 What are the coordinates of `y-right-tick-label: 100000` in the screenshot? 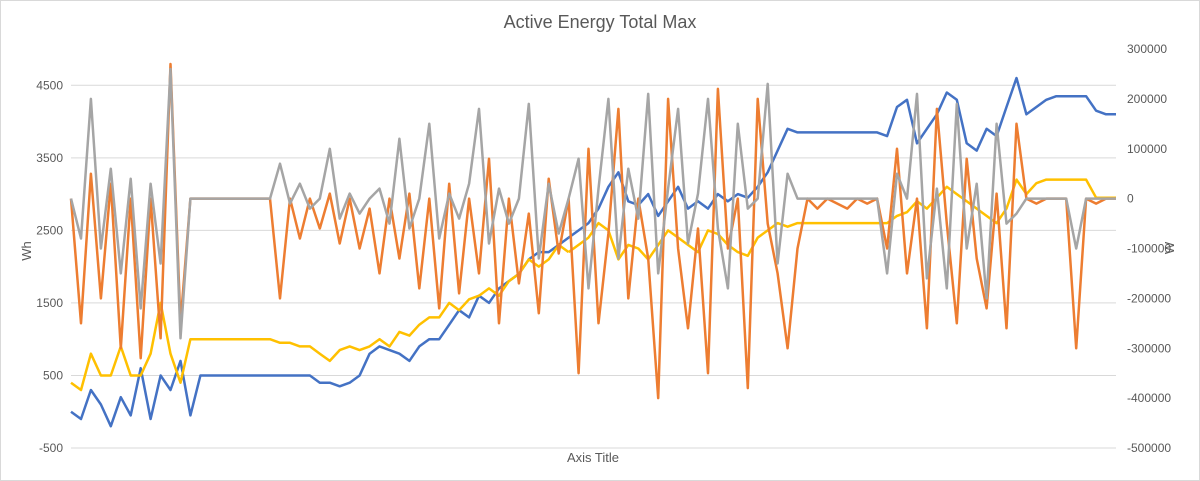 It's located at (1147, 149).